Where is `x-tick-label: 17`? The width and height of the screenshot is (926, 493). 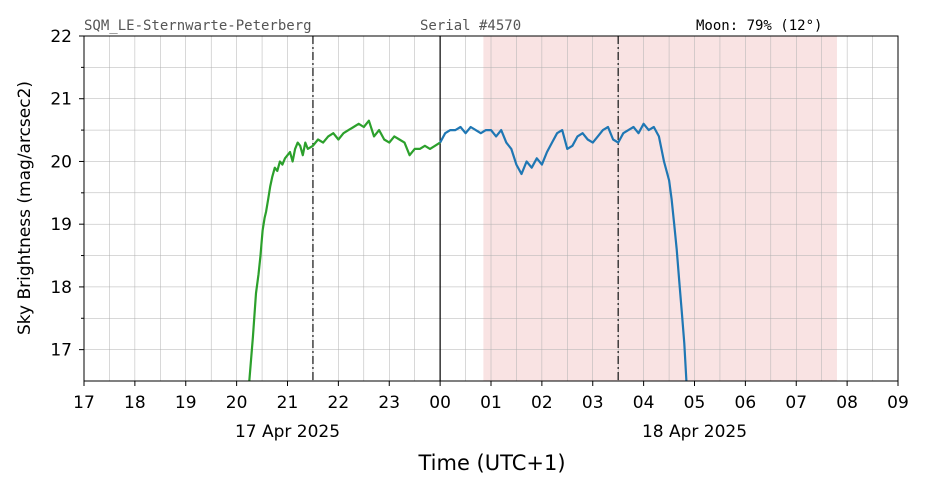 x-tick-label: 17 is located at coordinates (84, 403).